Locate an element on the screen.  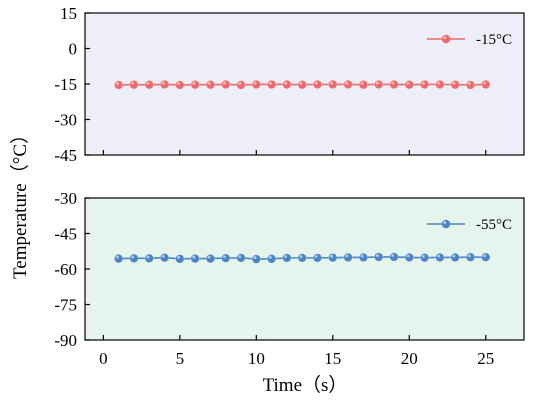
x-axis-title: Time（s） is located at coordinates (305, 385).